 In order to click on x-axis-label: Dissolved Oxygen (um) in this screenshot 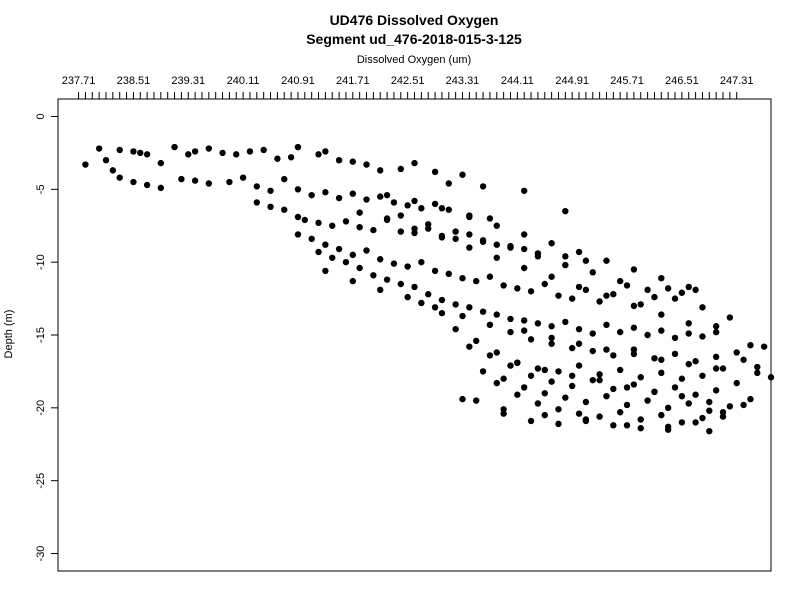, I will do `click(414, 60)`.